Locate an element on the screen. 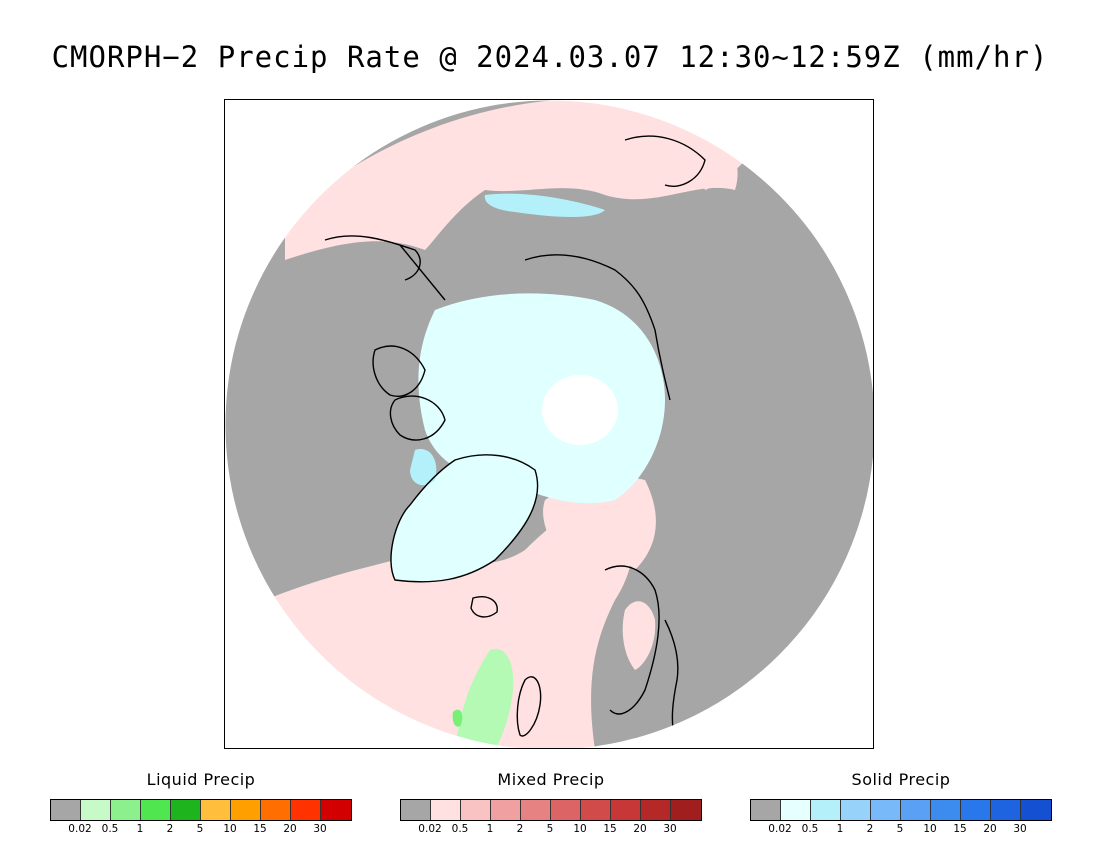 This screenshot has height=850, width=1100. canadian-islands-coast is located at coordinates (417, 418).